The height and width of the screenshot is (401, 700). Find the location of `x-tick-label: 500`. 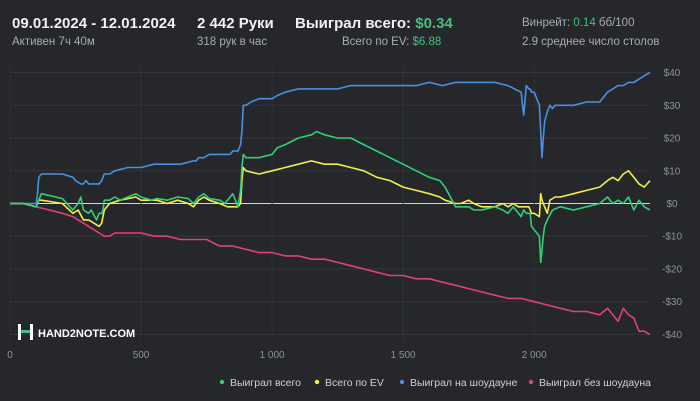

x-tick-label: 500 is located at coordinates (141, 355).